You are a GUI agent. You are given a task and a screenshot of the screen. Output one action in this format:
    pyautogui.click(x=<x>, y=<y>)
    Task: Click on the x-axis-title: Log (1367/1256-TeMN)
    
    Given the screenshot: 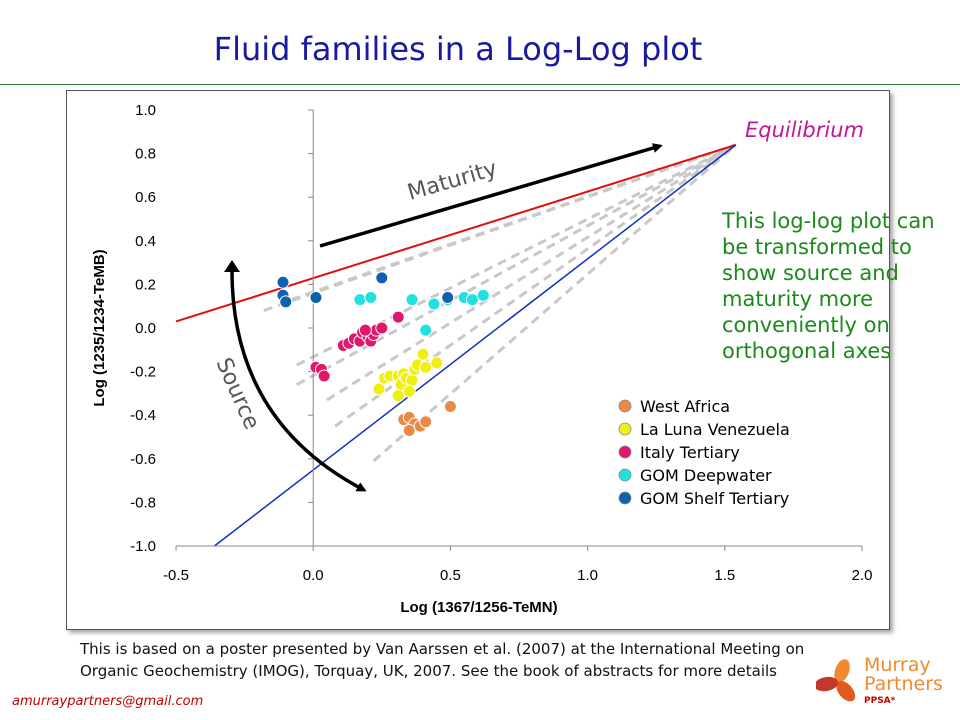 What is the action you would take?
    pyautogui.click(x=478, y=607)
    